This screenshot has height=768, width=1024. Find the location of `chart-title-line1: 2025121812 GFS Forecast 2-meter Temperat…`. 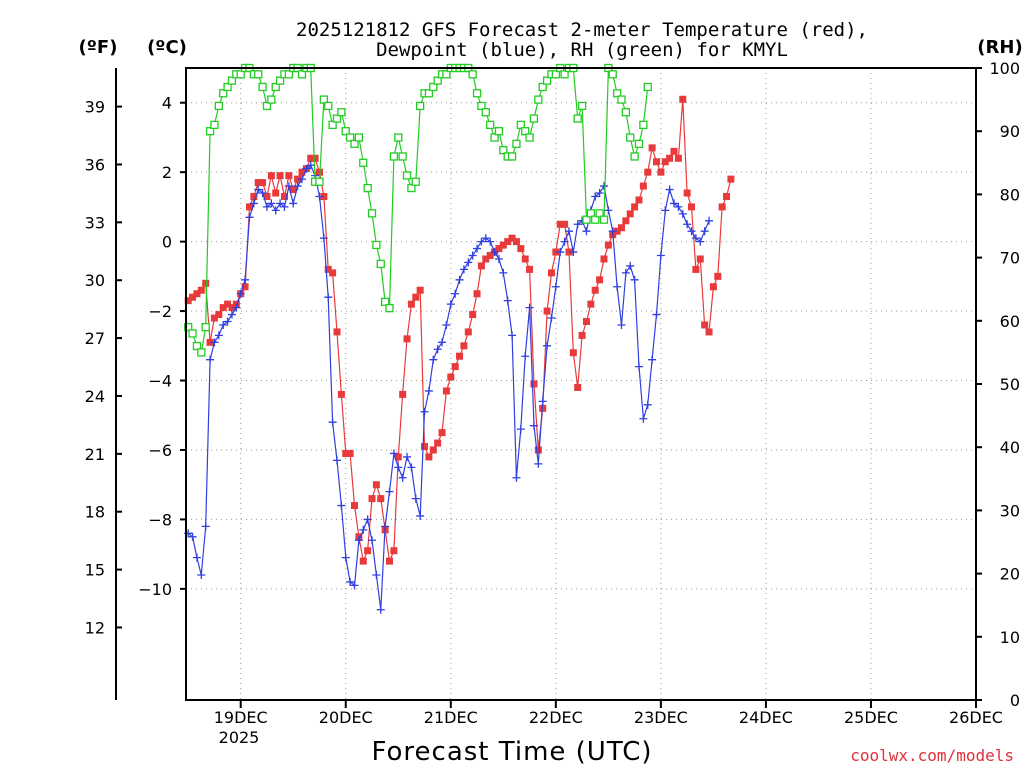

chart-title-line1: 2025121812 GFS Forecast 2-meter Temperat… is located at coordinates (582, 30).